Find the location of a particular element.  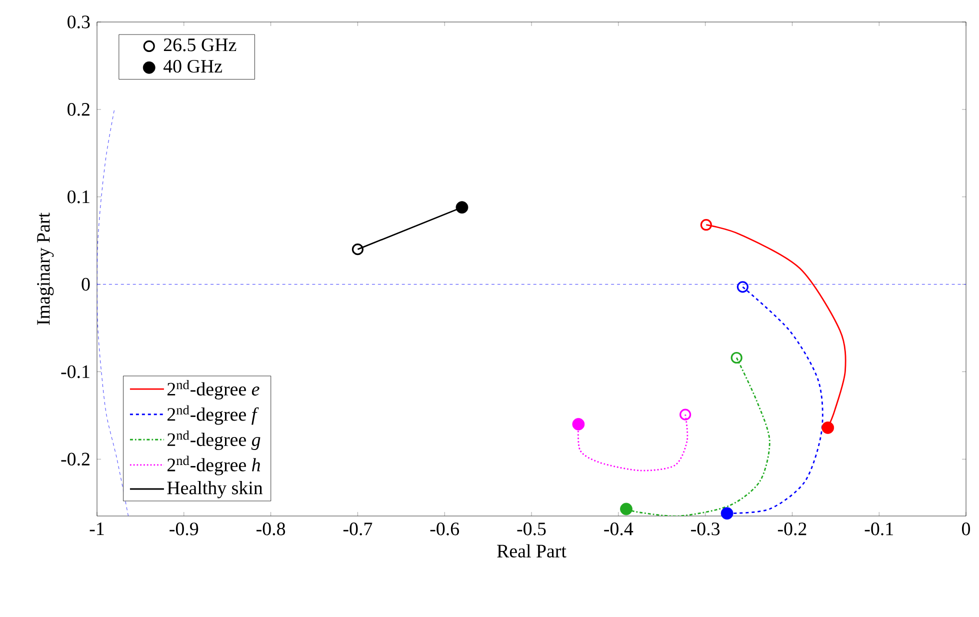

y-tick-label: 0.2 is located at coordinates (79, 109).